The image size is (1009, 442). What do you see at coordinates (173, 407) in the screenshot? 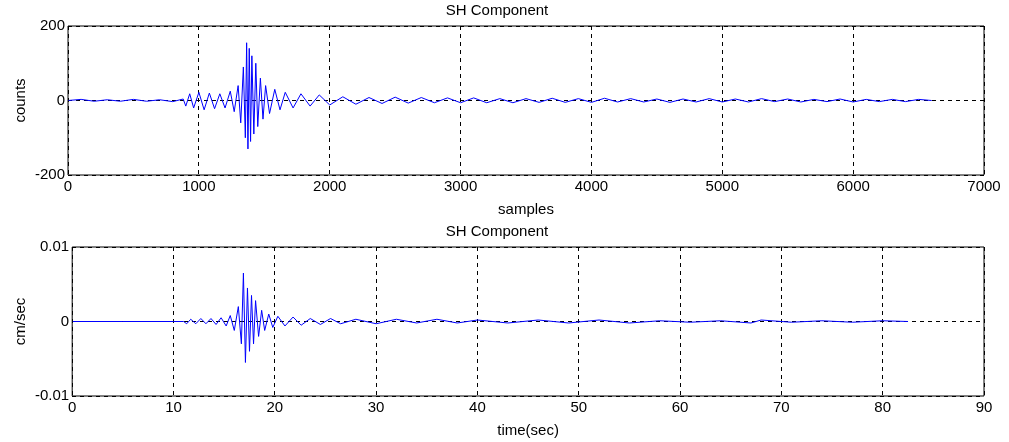
I see `x-tick-label: 10` at bounding box center [173, 407].